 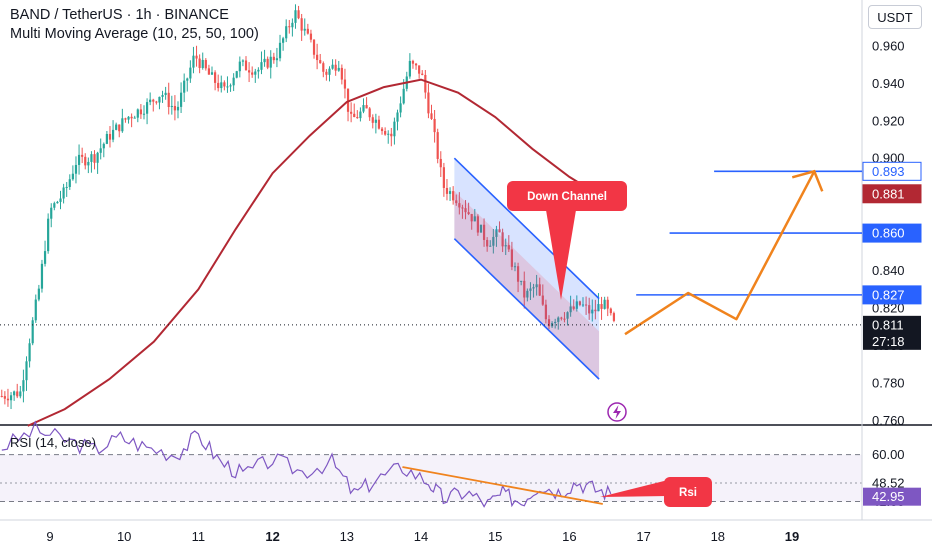 What do you see at coordinates (134, 34) in the screenshot?
I see `indicator-label: Multi Moving Average (10, 25, 50, 100)` at bounding box center [134, 34].